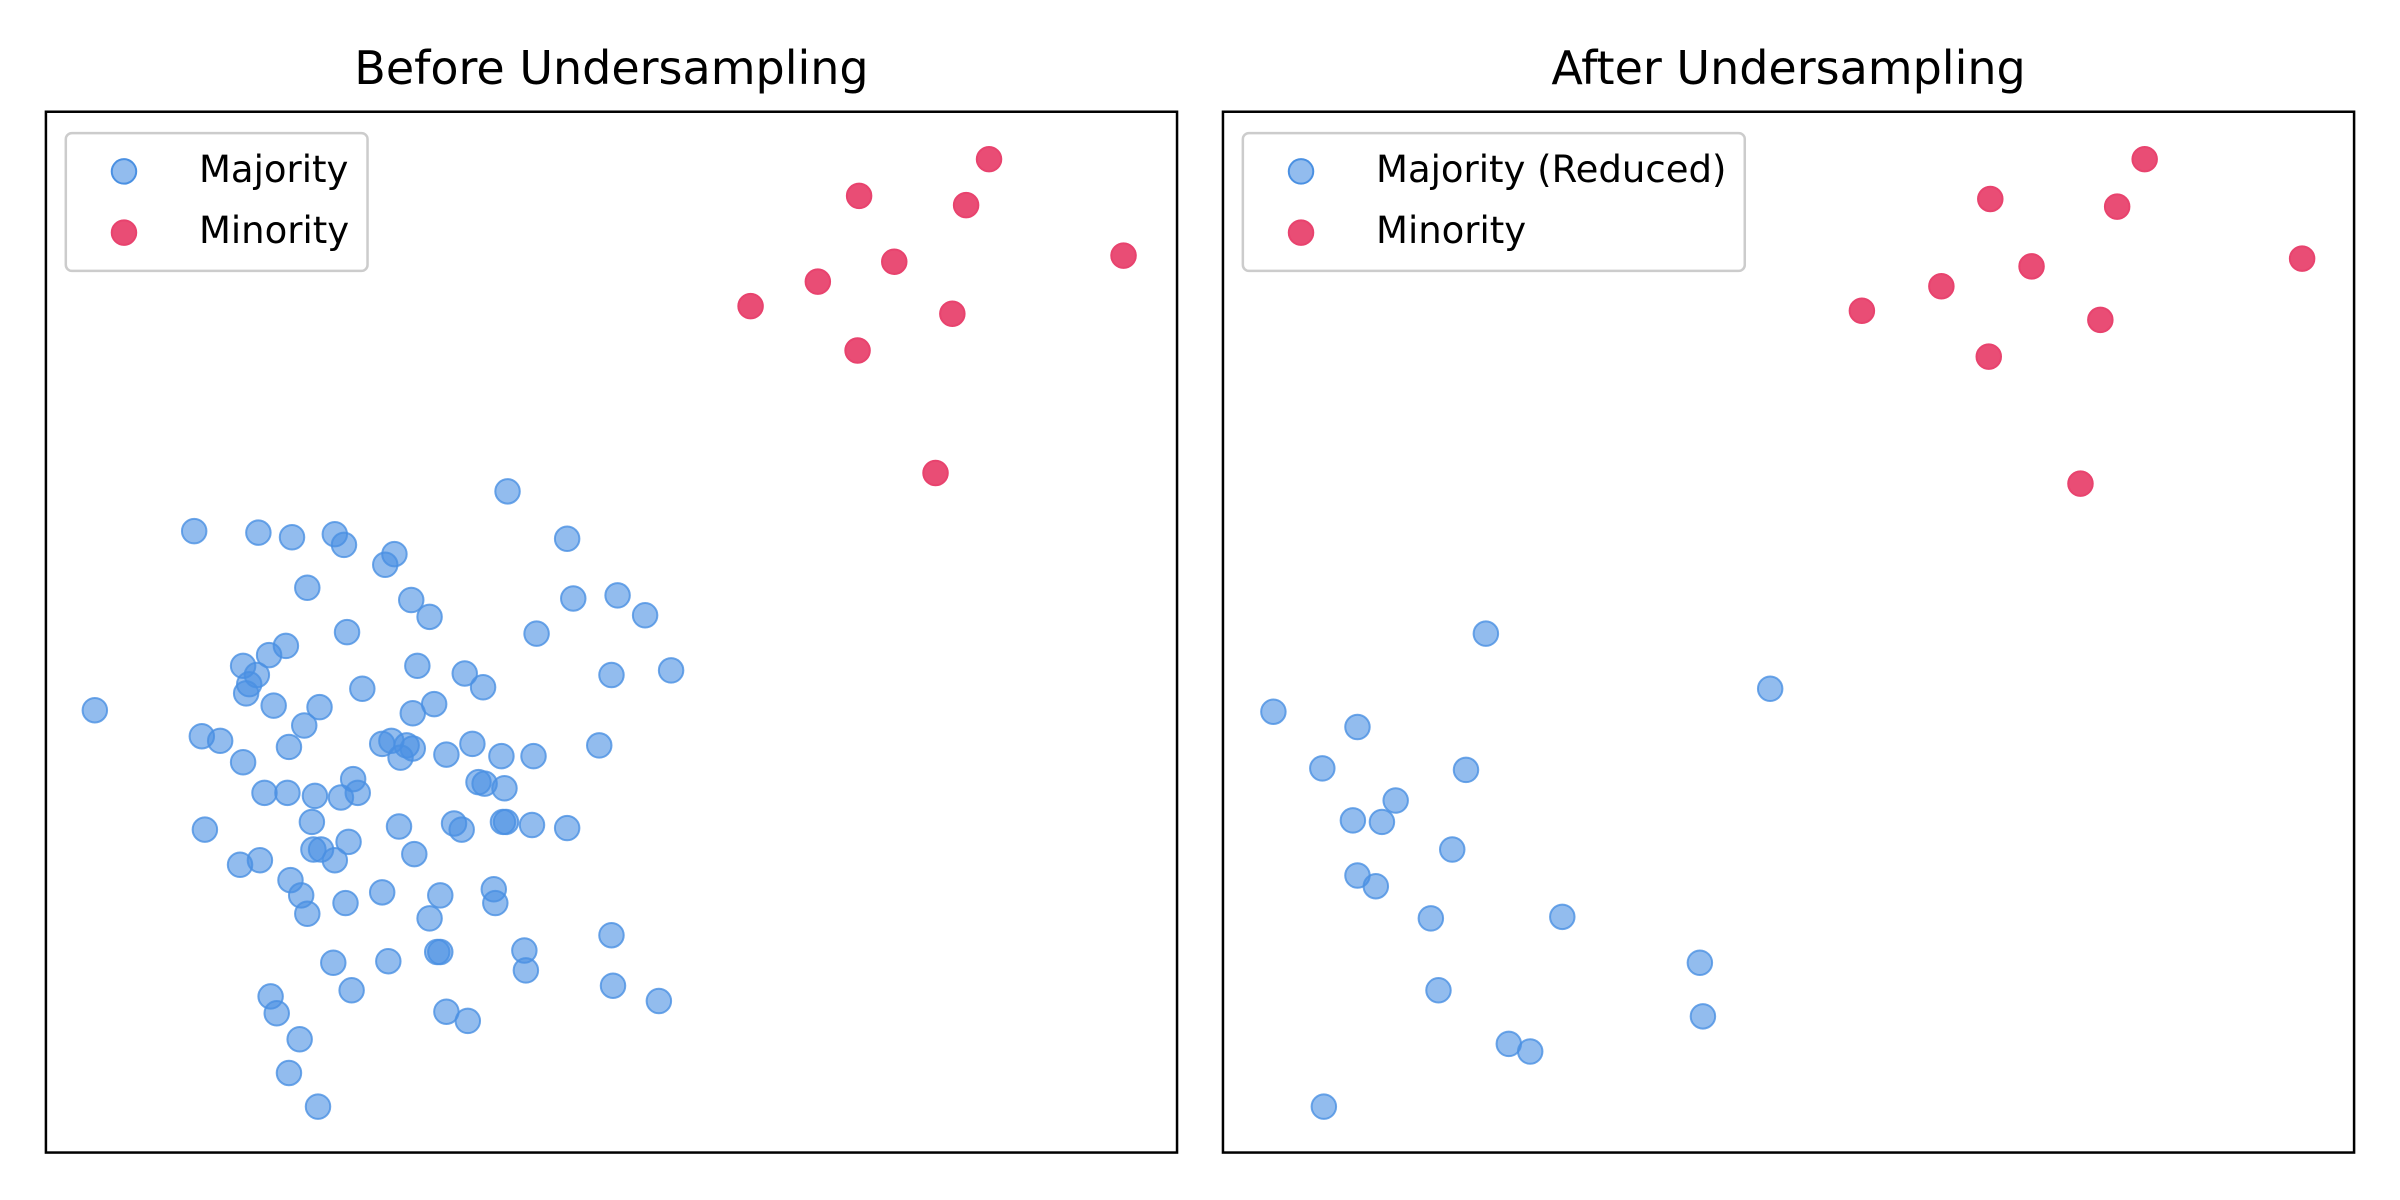 Image resolution: width=2400 pixels, height=1200 pixels. Describe the element at coordinates (1788, 68) in the screenshot. I see `chart-title: After Undersampling` at that location.